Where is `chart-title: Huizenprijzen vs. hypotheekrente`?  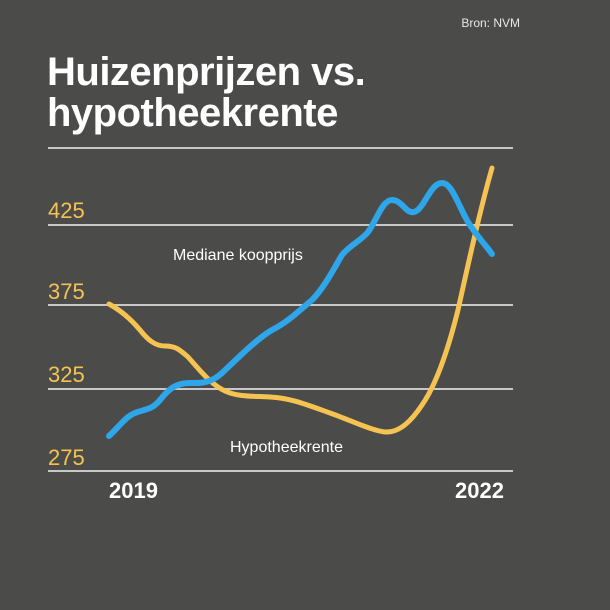 chart-title: Huizenprijzen vs. hypotheekrente is located at coordinates (206, 92).